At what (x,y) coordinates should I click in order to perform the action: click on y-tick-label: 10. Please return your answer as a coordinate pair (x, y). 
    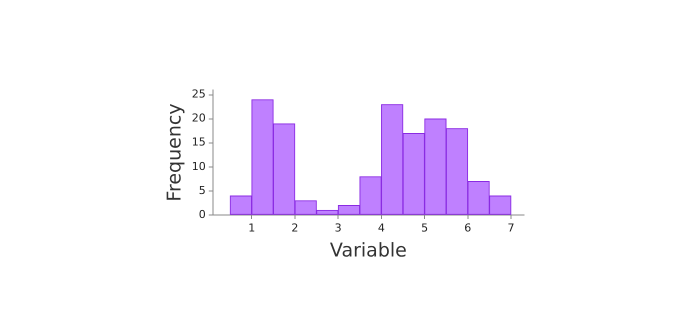
    Looking at the image, I should click on (199, 166).